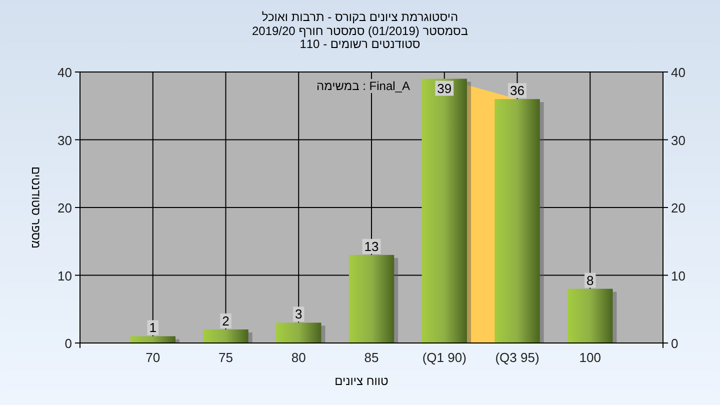  I want to click on chart-title: היסטוגרמת ציונים בקורס - תרבות ואוכל, so click(360, 17).